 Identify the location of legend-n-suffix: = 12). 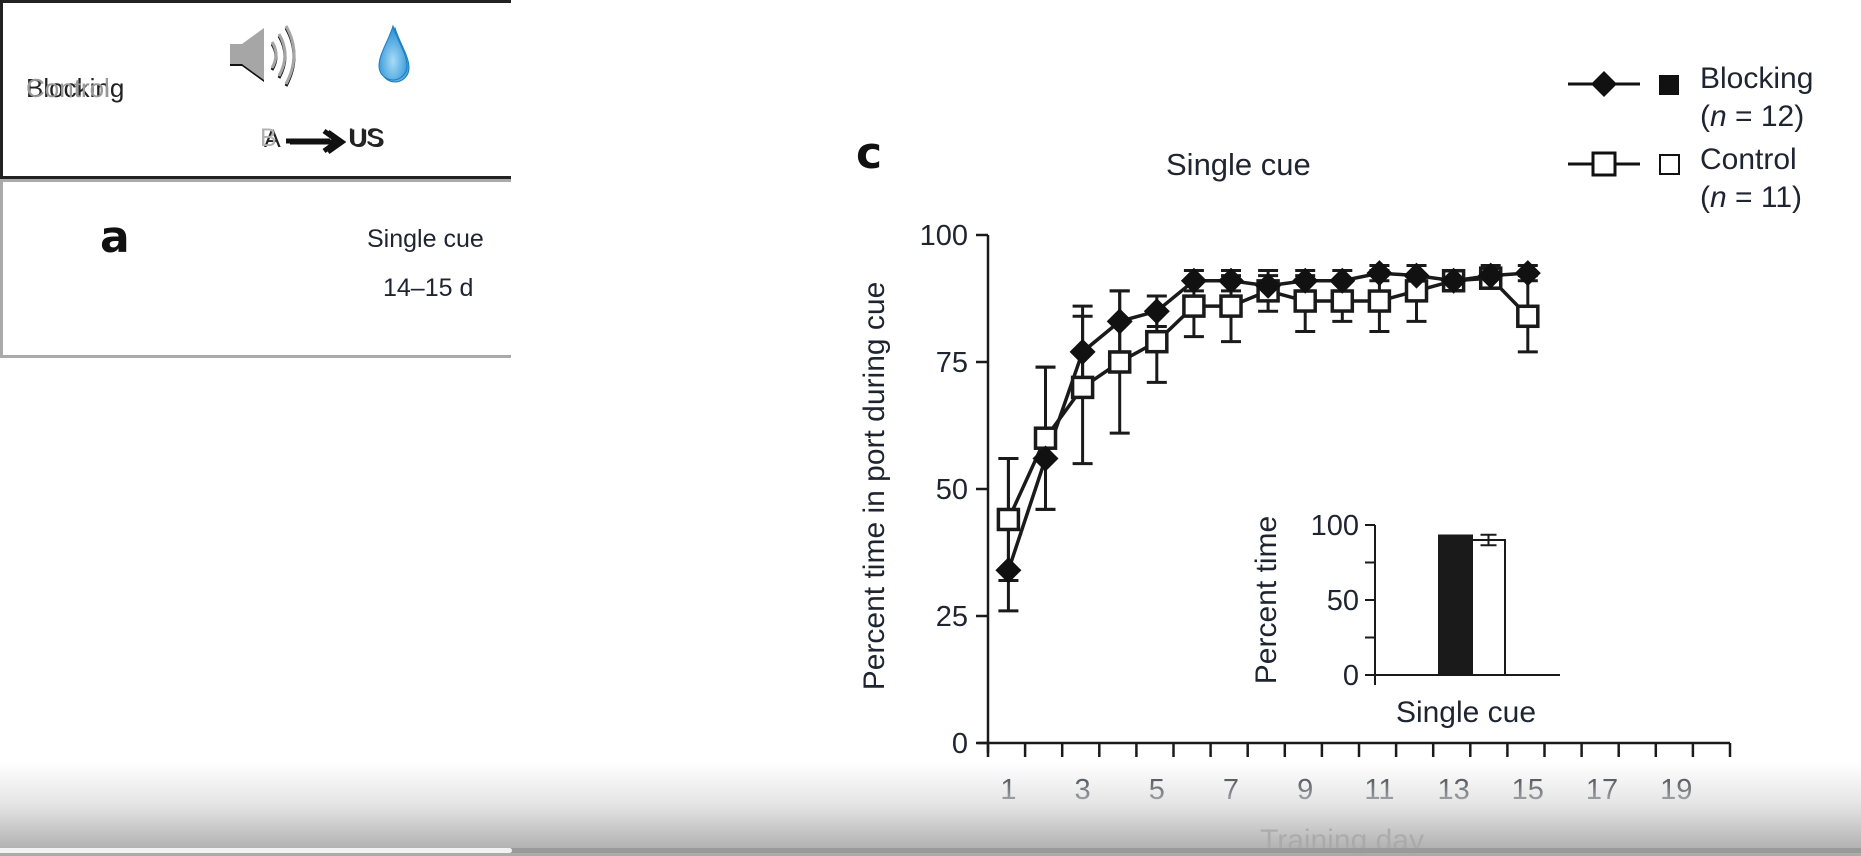
(1765, 116).